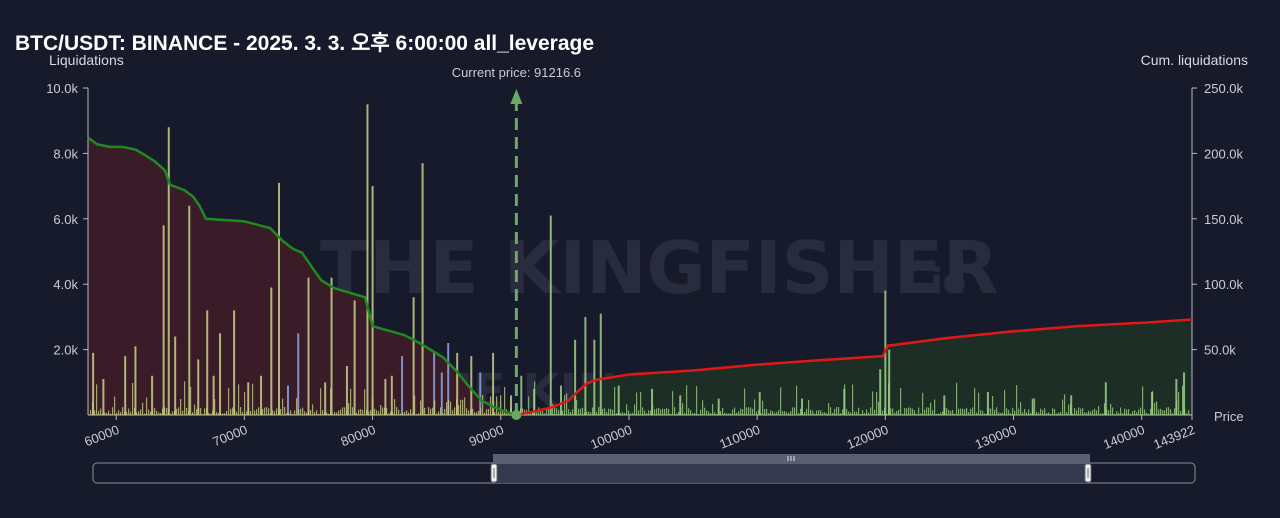 The height and width of the screenshot is (518, 1280). I want to click on x-tick-label: 80000, so click(358, 435).